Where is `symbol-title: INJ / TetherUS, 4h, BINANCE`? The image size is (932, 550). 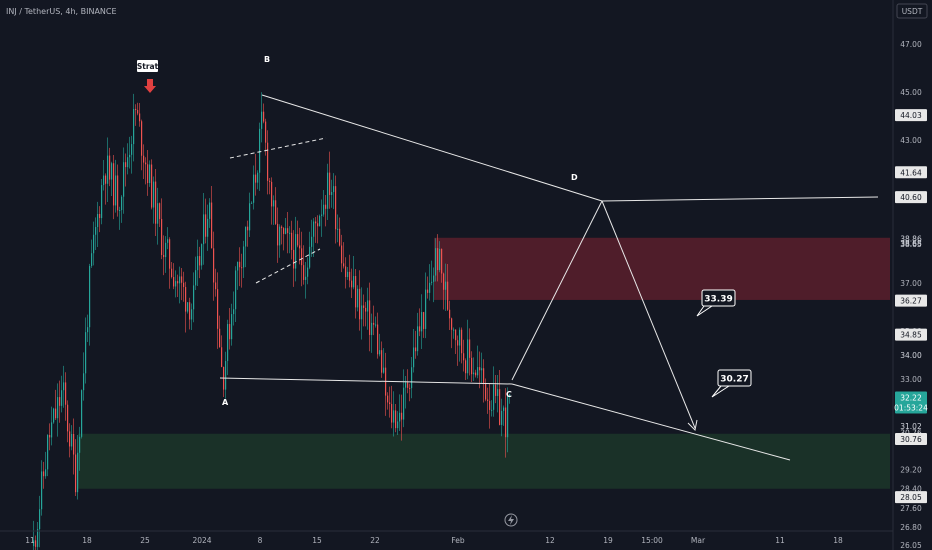
symbol-title: INJ / TetherUS, 4h, BINANCE is located at coordinates (61, 11).